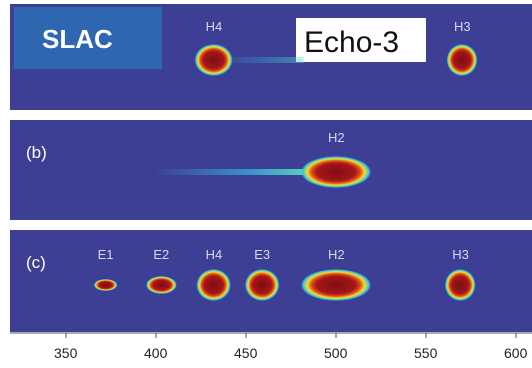 The height and width of the screenshot is (368, 532). I want to click on panel-c-letter: (c), so click(36, 262).